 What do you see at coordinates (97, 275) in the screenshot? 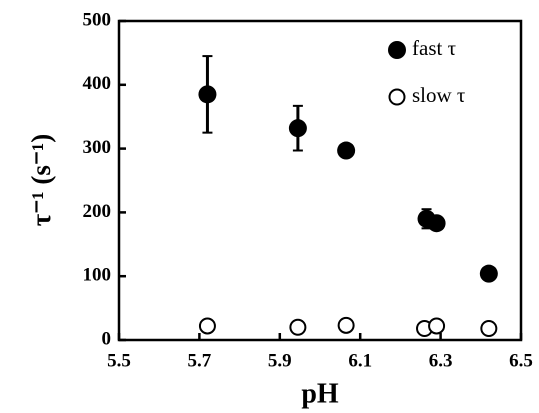
I see `y-tick-label: 100` at bounding box center [97, 275].